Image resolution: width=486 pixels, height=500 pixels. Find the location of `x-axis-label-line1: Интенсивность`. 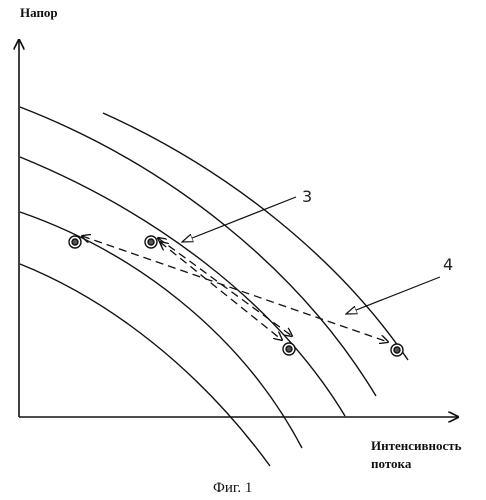

x-axis-label-line1: Интенсивность is located at coordinates (416, 445).